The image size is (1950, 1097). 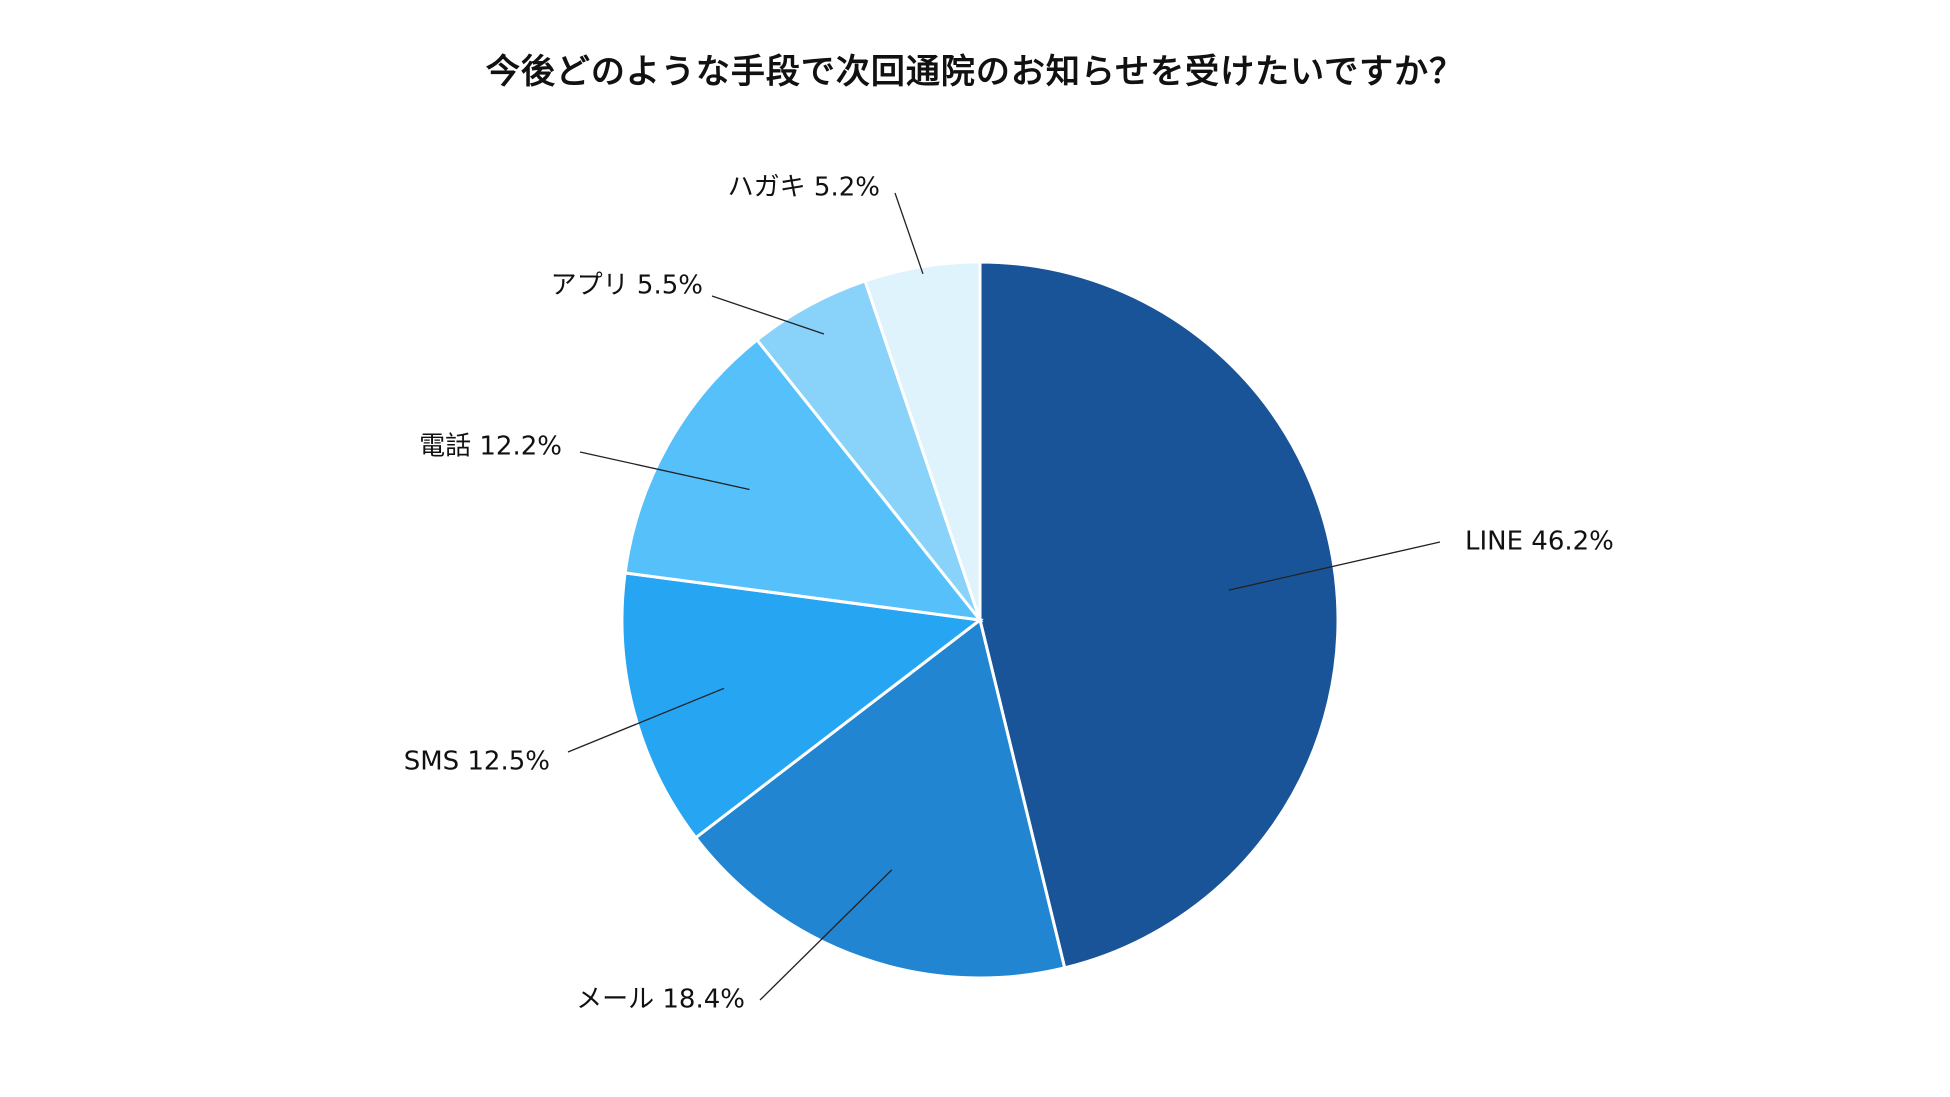 What do you see at coordinates (922, 440) in the screenshot?
I see `pie-slice-postcard` at bounding box center [922, 440].